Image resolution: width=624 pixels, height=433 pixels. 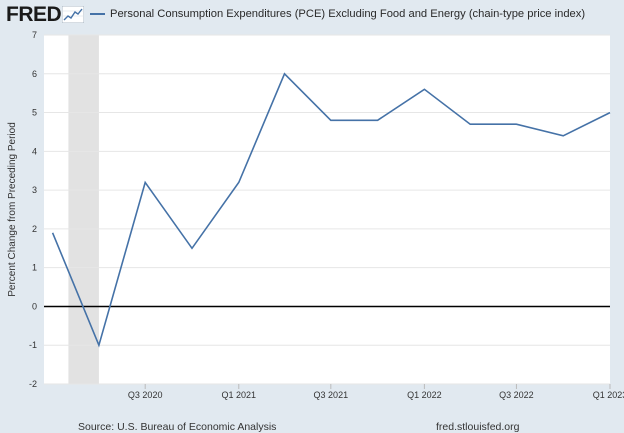 I want to click on source-url: fred.stlouisfed.org, so click(x=478, y=427).